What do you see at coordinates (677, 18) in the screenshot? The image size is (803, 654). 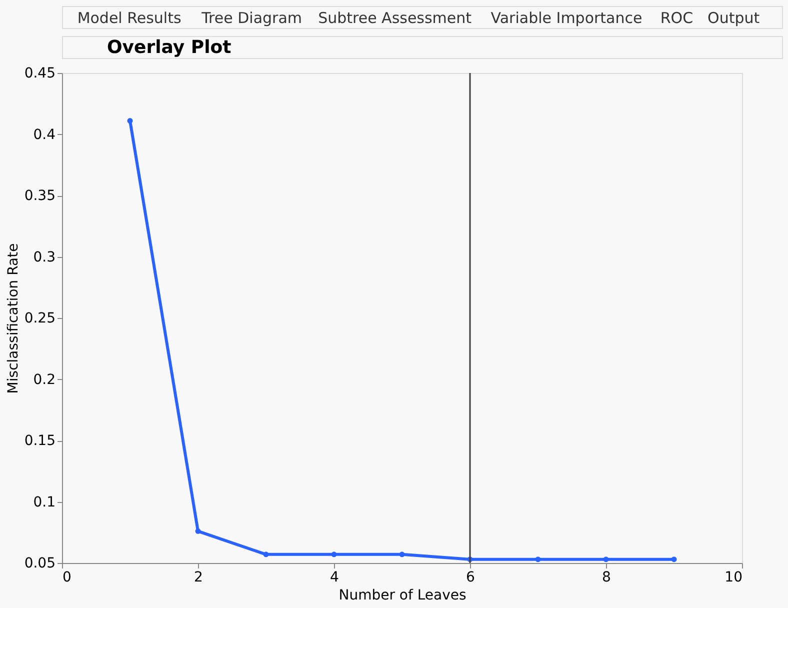 I see `text: ROC` at bounding box center [677, 18].